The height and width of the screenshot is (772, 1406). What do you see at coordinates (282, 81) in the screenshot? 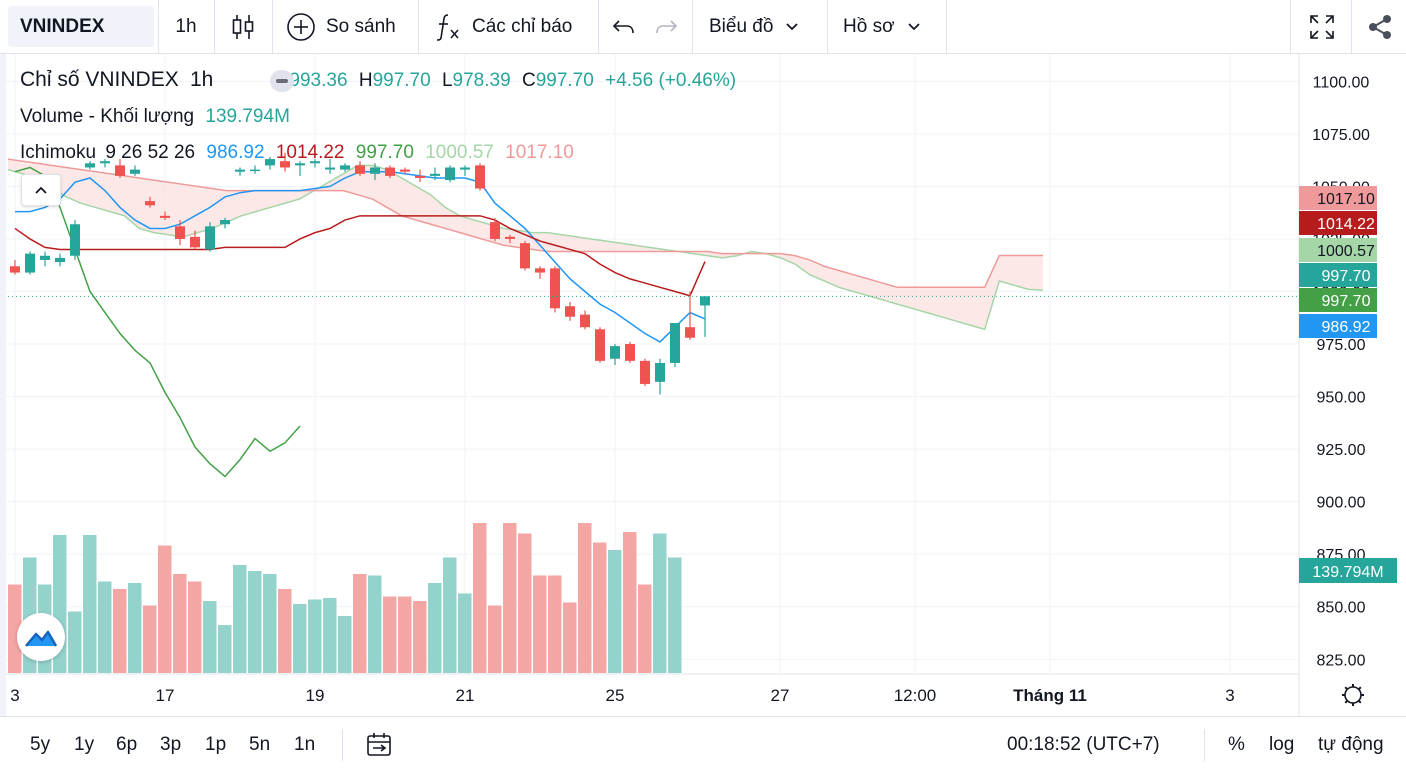
I see `hide-series-button` at bounding box center [282, 81].